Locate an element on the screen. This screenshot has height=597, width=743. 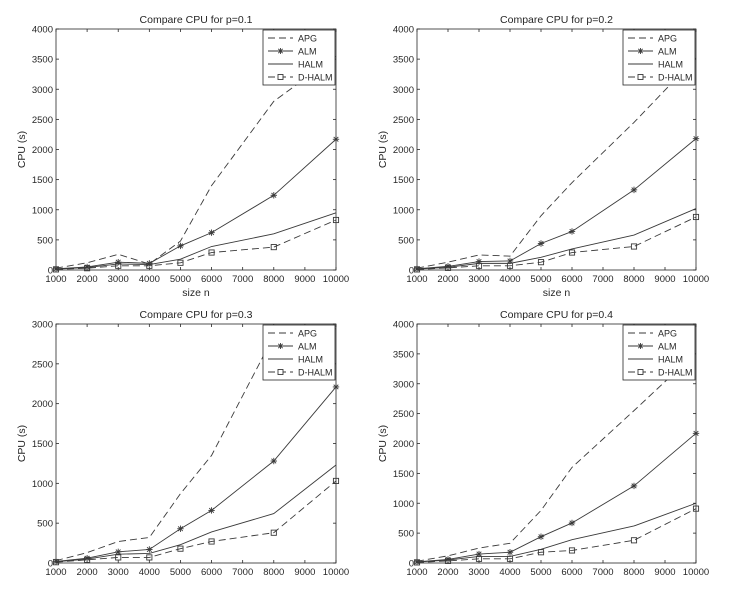
legend-star-icon is located at coordinates (640, 51).